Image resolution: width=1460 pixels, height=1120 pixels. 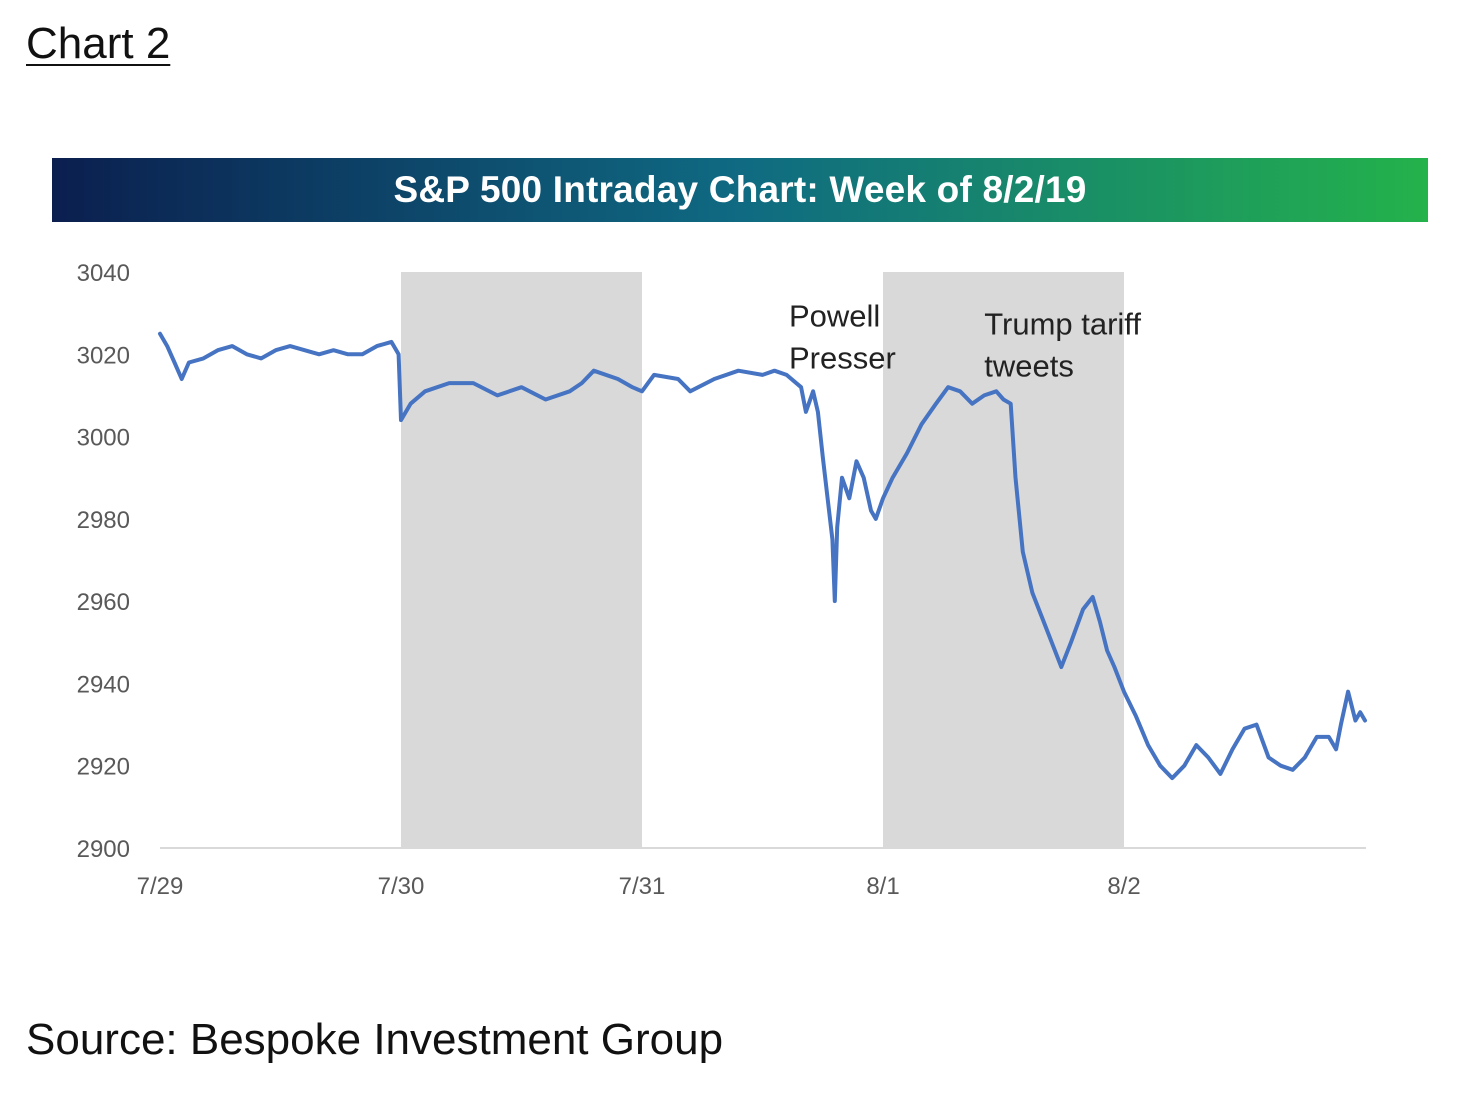 I want to click on y-tick-label: 2940, so click(x=103, y=684).